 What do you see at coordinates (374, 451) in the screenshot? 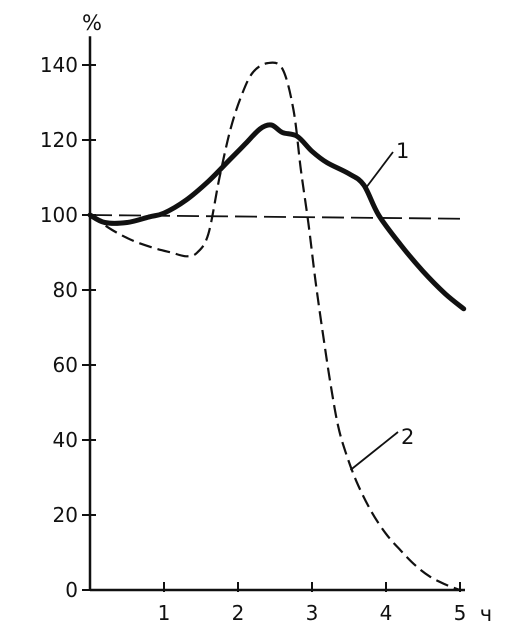
I see `series-2-leader-line` at bounding box center [374, 451].